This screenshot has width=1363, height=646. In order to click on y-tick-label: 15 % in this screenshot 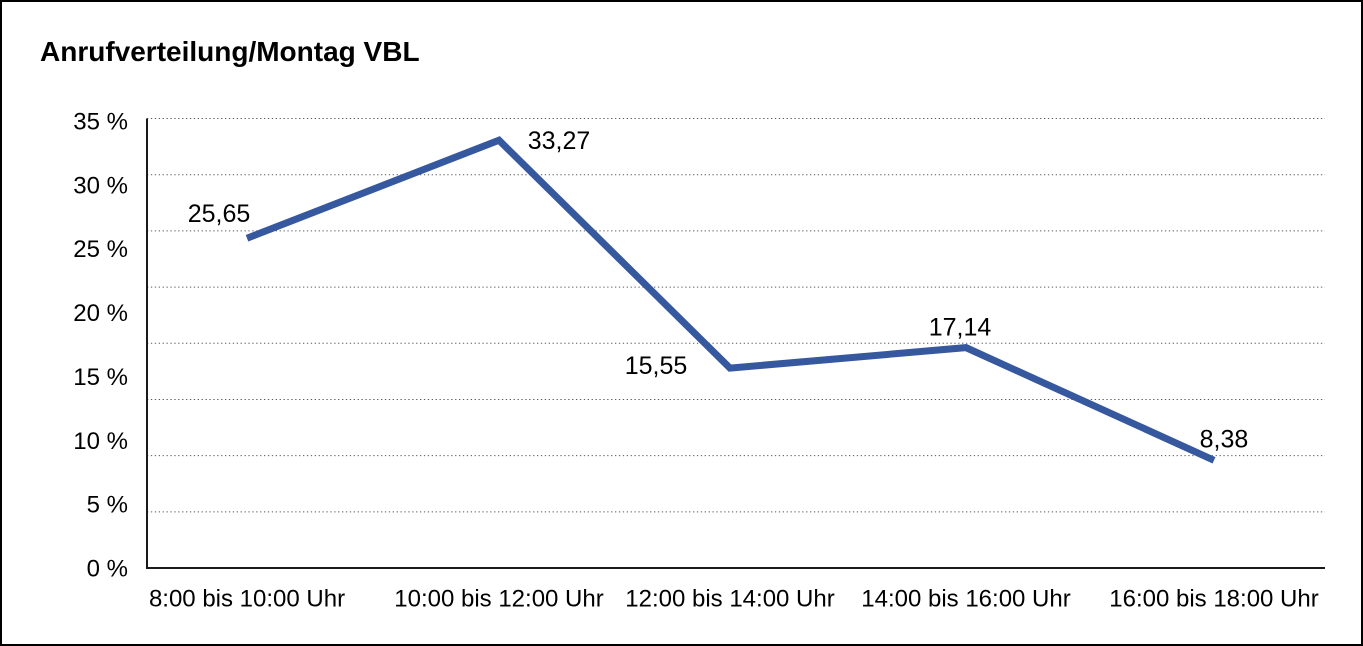, I will do `click(100, 377)`.